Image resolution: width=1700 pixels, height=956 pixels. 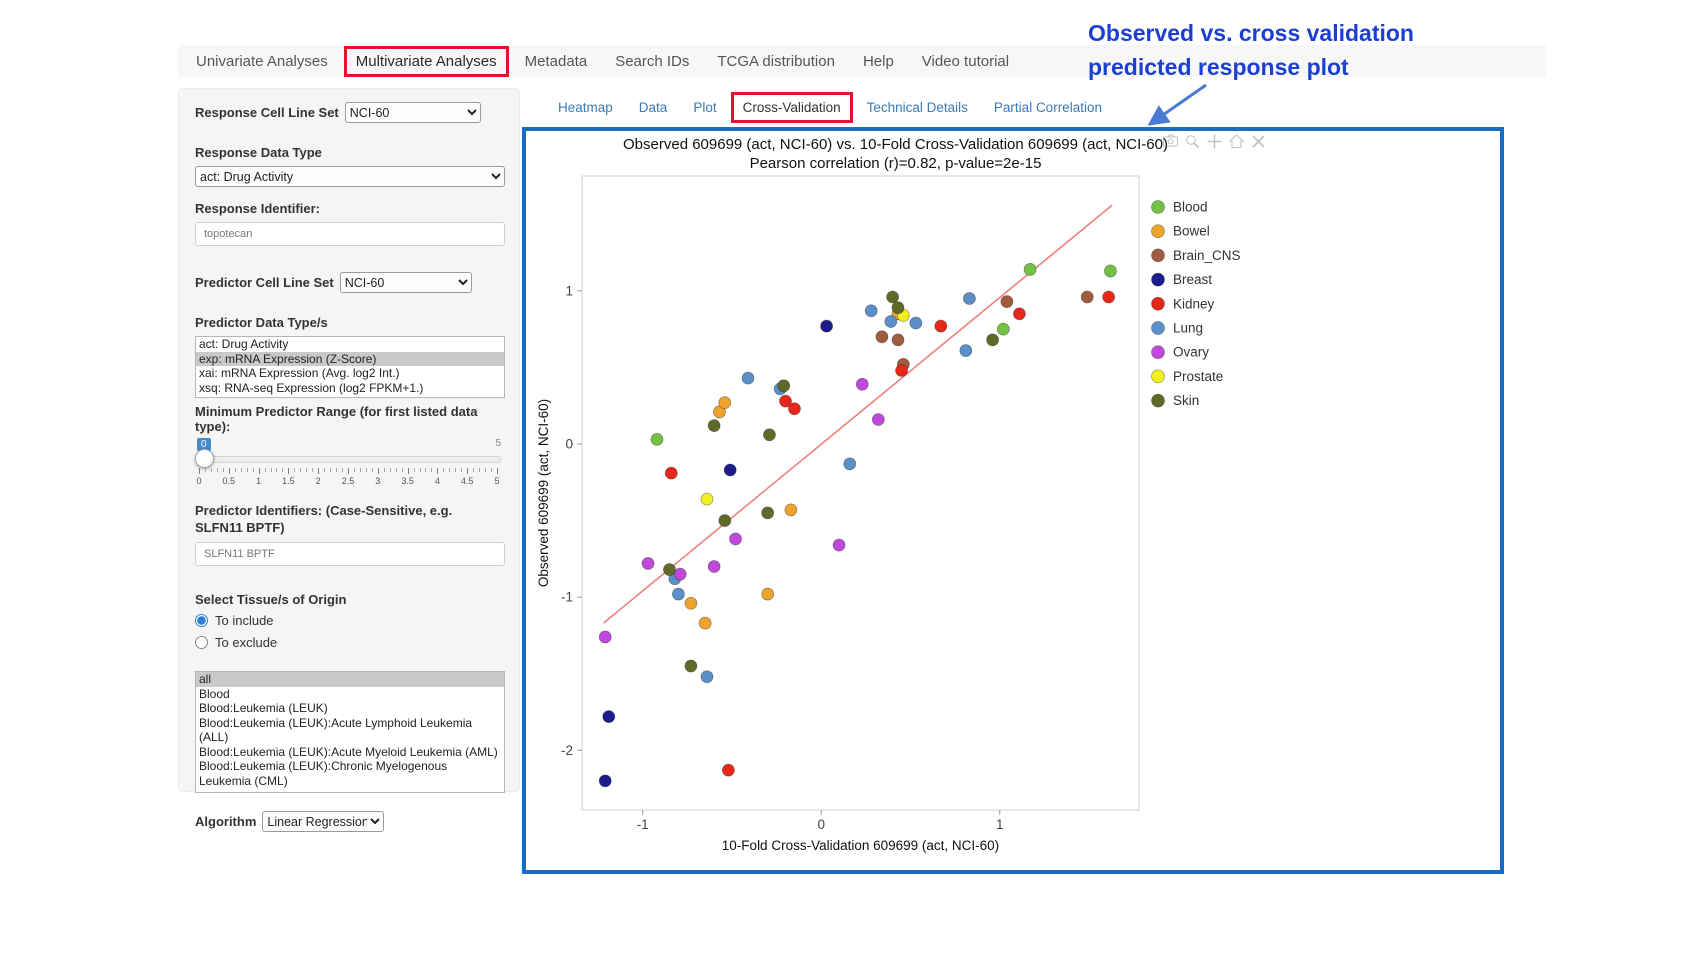 What do you see at coordinates (1192, 279) in the screenshot?
I see `legend-label-breast: Breast` at bounding box center [1192, 279].